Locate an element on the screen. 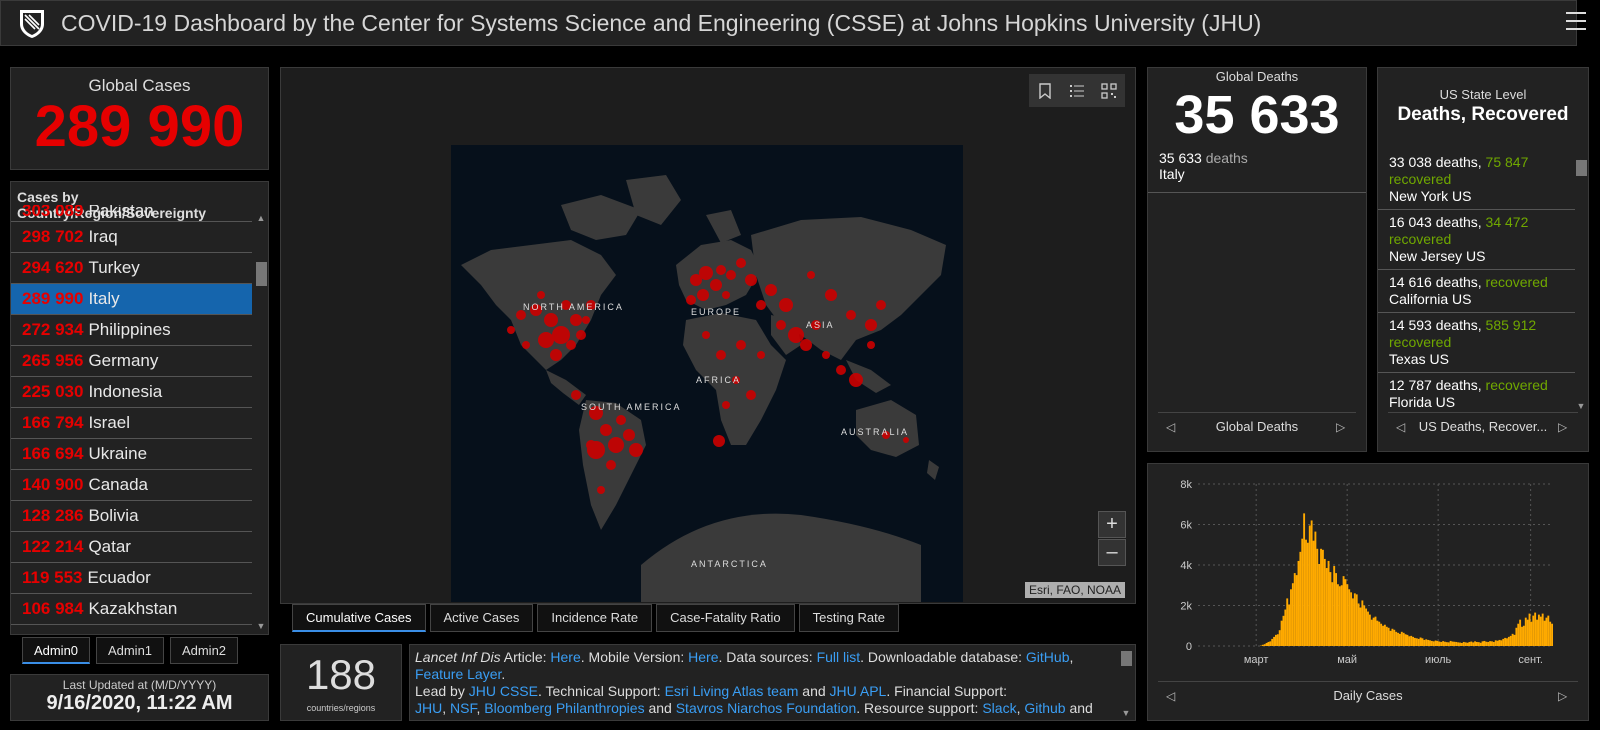  country-row: 122 214 Qatar is located at coordinates (131, 547).